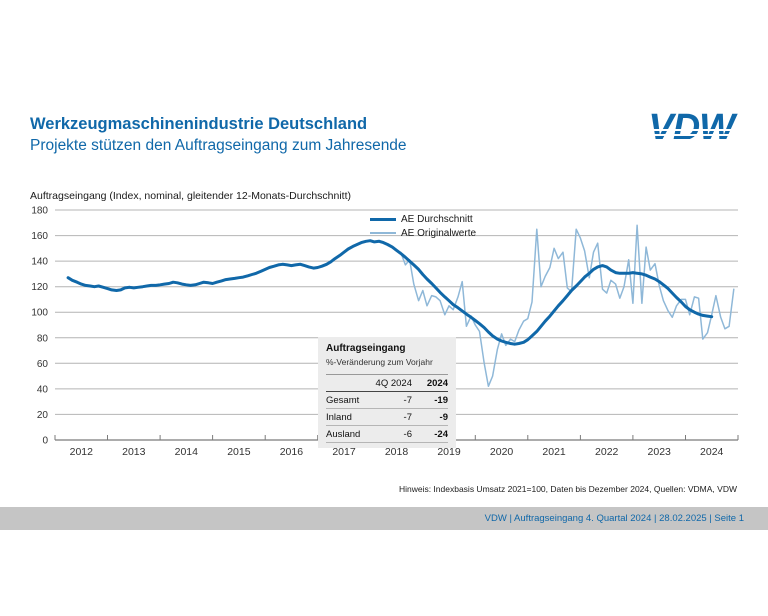 The image size is (768, 616). Describe the element at coordinates (387, 434) in the screenshot. I see `table-row-ausland: Ausland -6 -24` at that location.